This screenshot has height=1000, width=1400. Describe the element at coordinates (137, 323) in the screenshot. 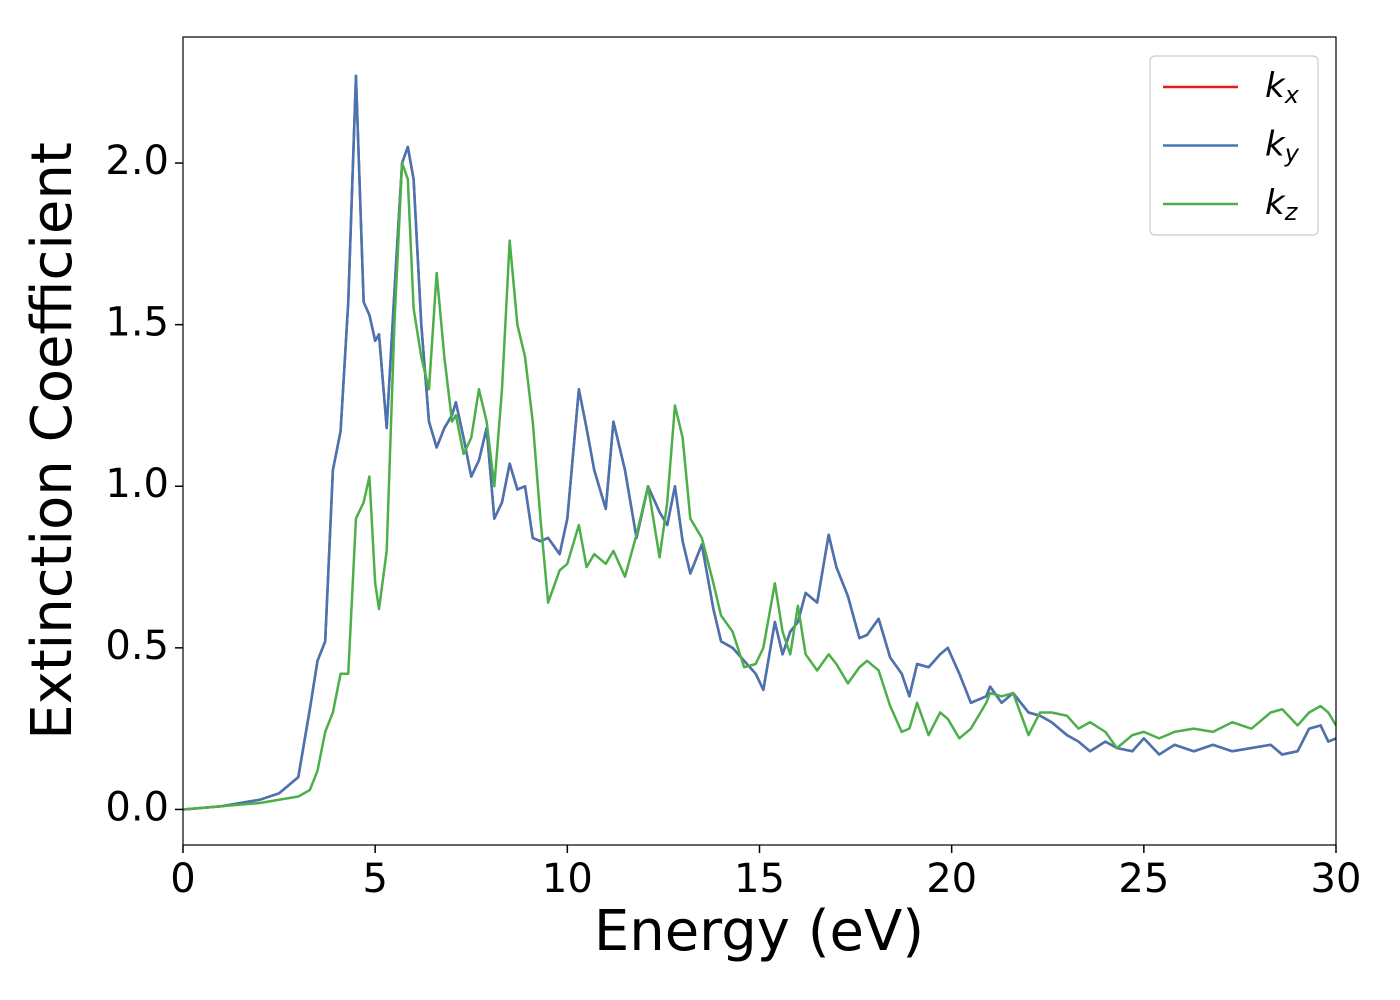

I see `y-tick-label: 1.5` at that location.